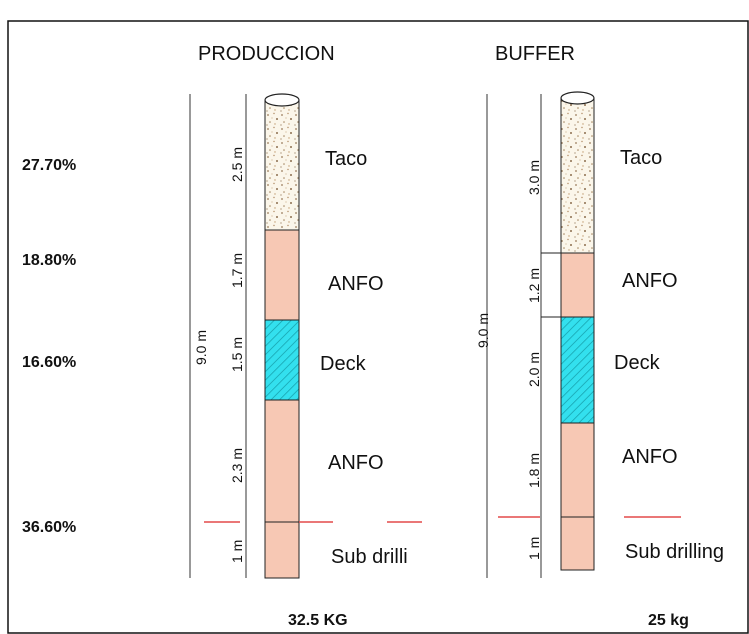 This screenshot has height=634, width=749. What do you see at coordinates (577, 370) in the screenshot?
I see `buffer-deck-section` at bounding box center [577, 370].